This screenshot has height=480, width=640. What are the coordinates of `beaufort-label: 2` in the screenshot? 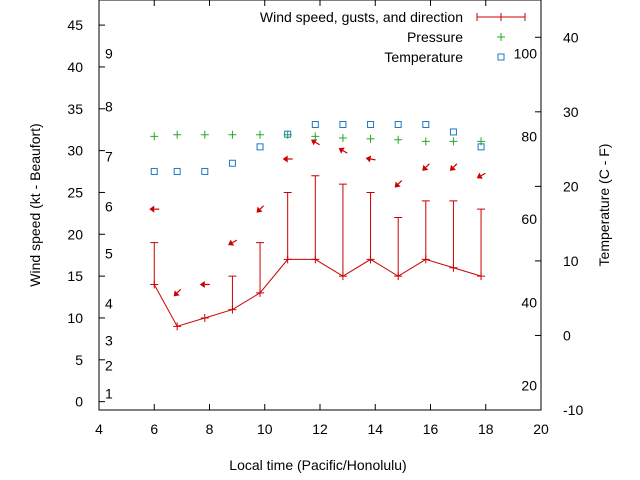 It's located at (109, 366).